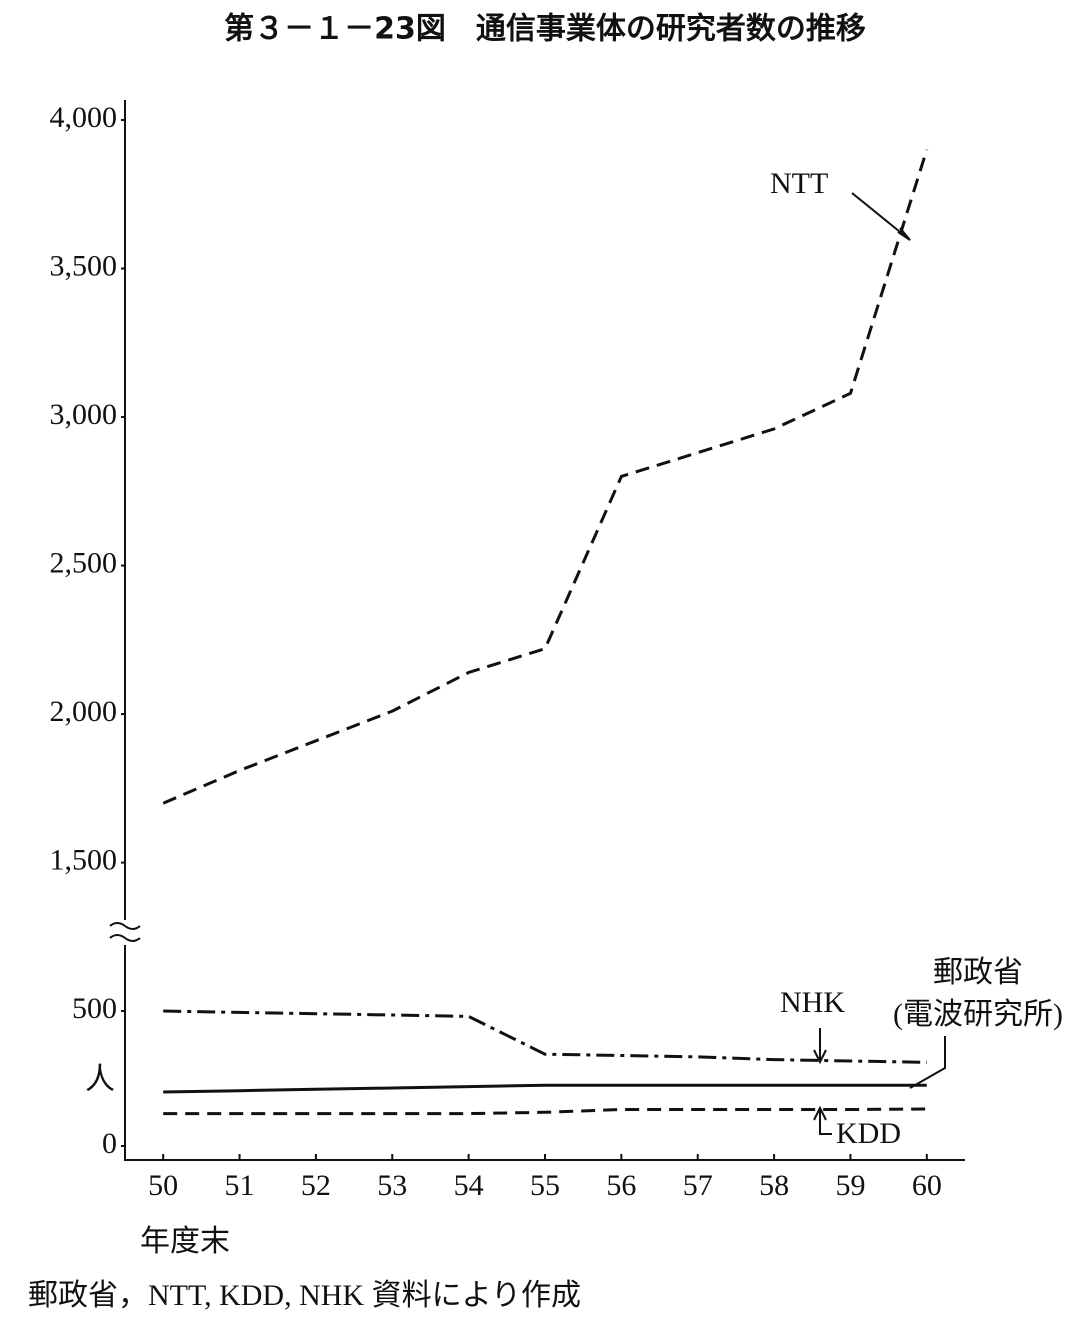  I want to click on y-tick-label: 3,000, so click(84, 414).